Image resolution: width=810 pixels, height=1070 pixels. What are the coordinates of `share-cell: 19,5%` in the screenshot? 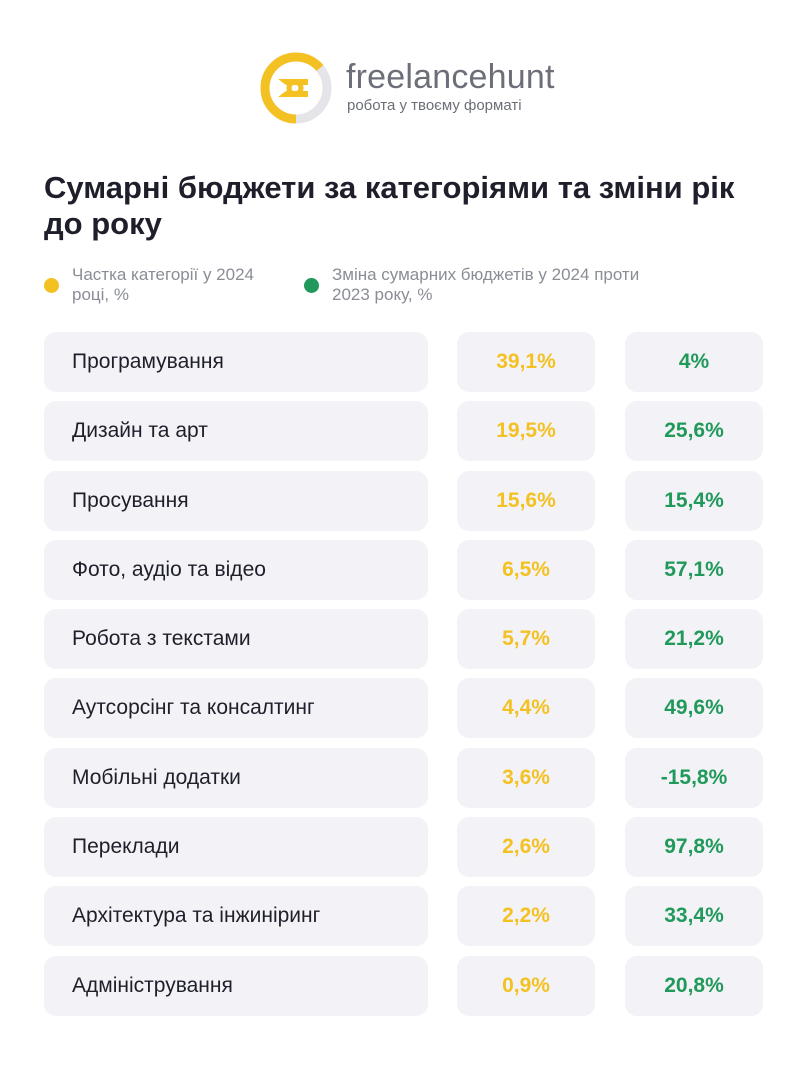 It's located at (526, 431).